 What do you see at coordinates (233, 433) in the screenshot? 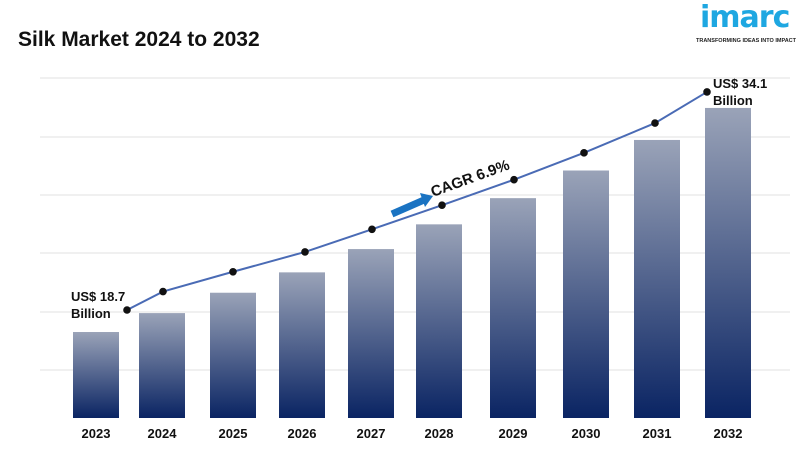
I see `x-tick-label: 2025` at bounding box center [233, 433].